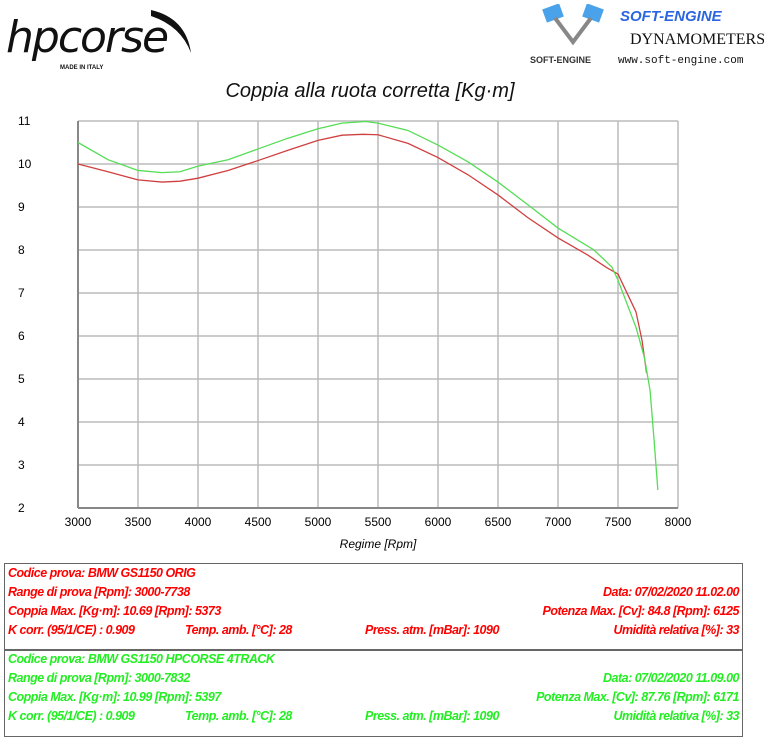 The width and height of the screenshot is (764, 738). What do you see at coordinates (21, 379) in the screenshot?
I see `y-tick-label: 5` at bounding box center [21, 379].